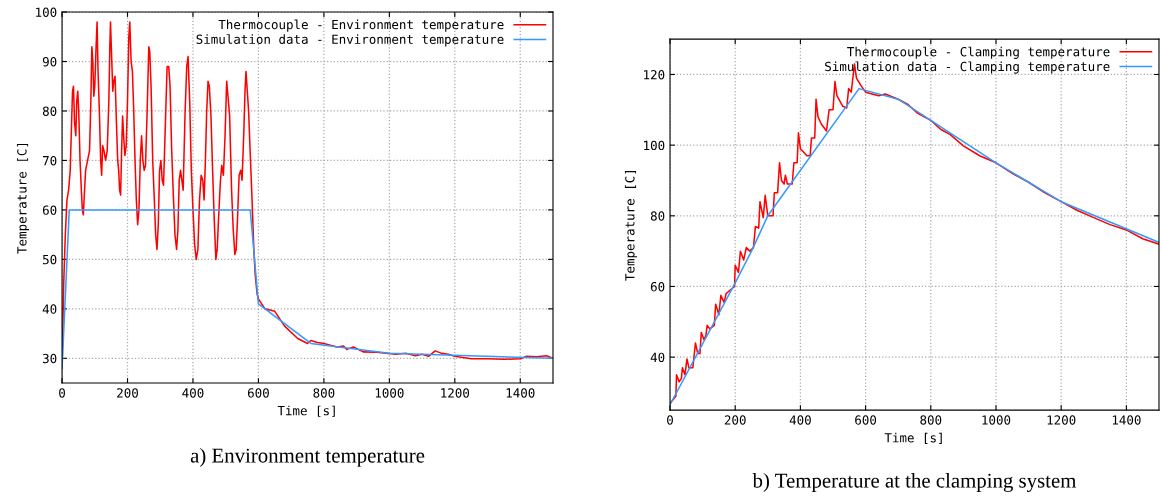 Image resolution: width=1162 pixels, height=502 pixels. Describe the element at coordinates (307, 457) in the screenshot. I see `text: a) Environment temperature` at that location.